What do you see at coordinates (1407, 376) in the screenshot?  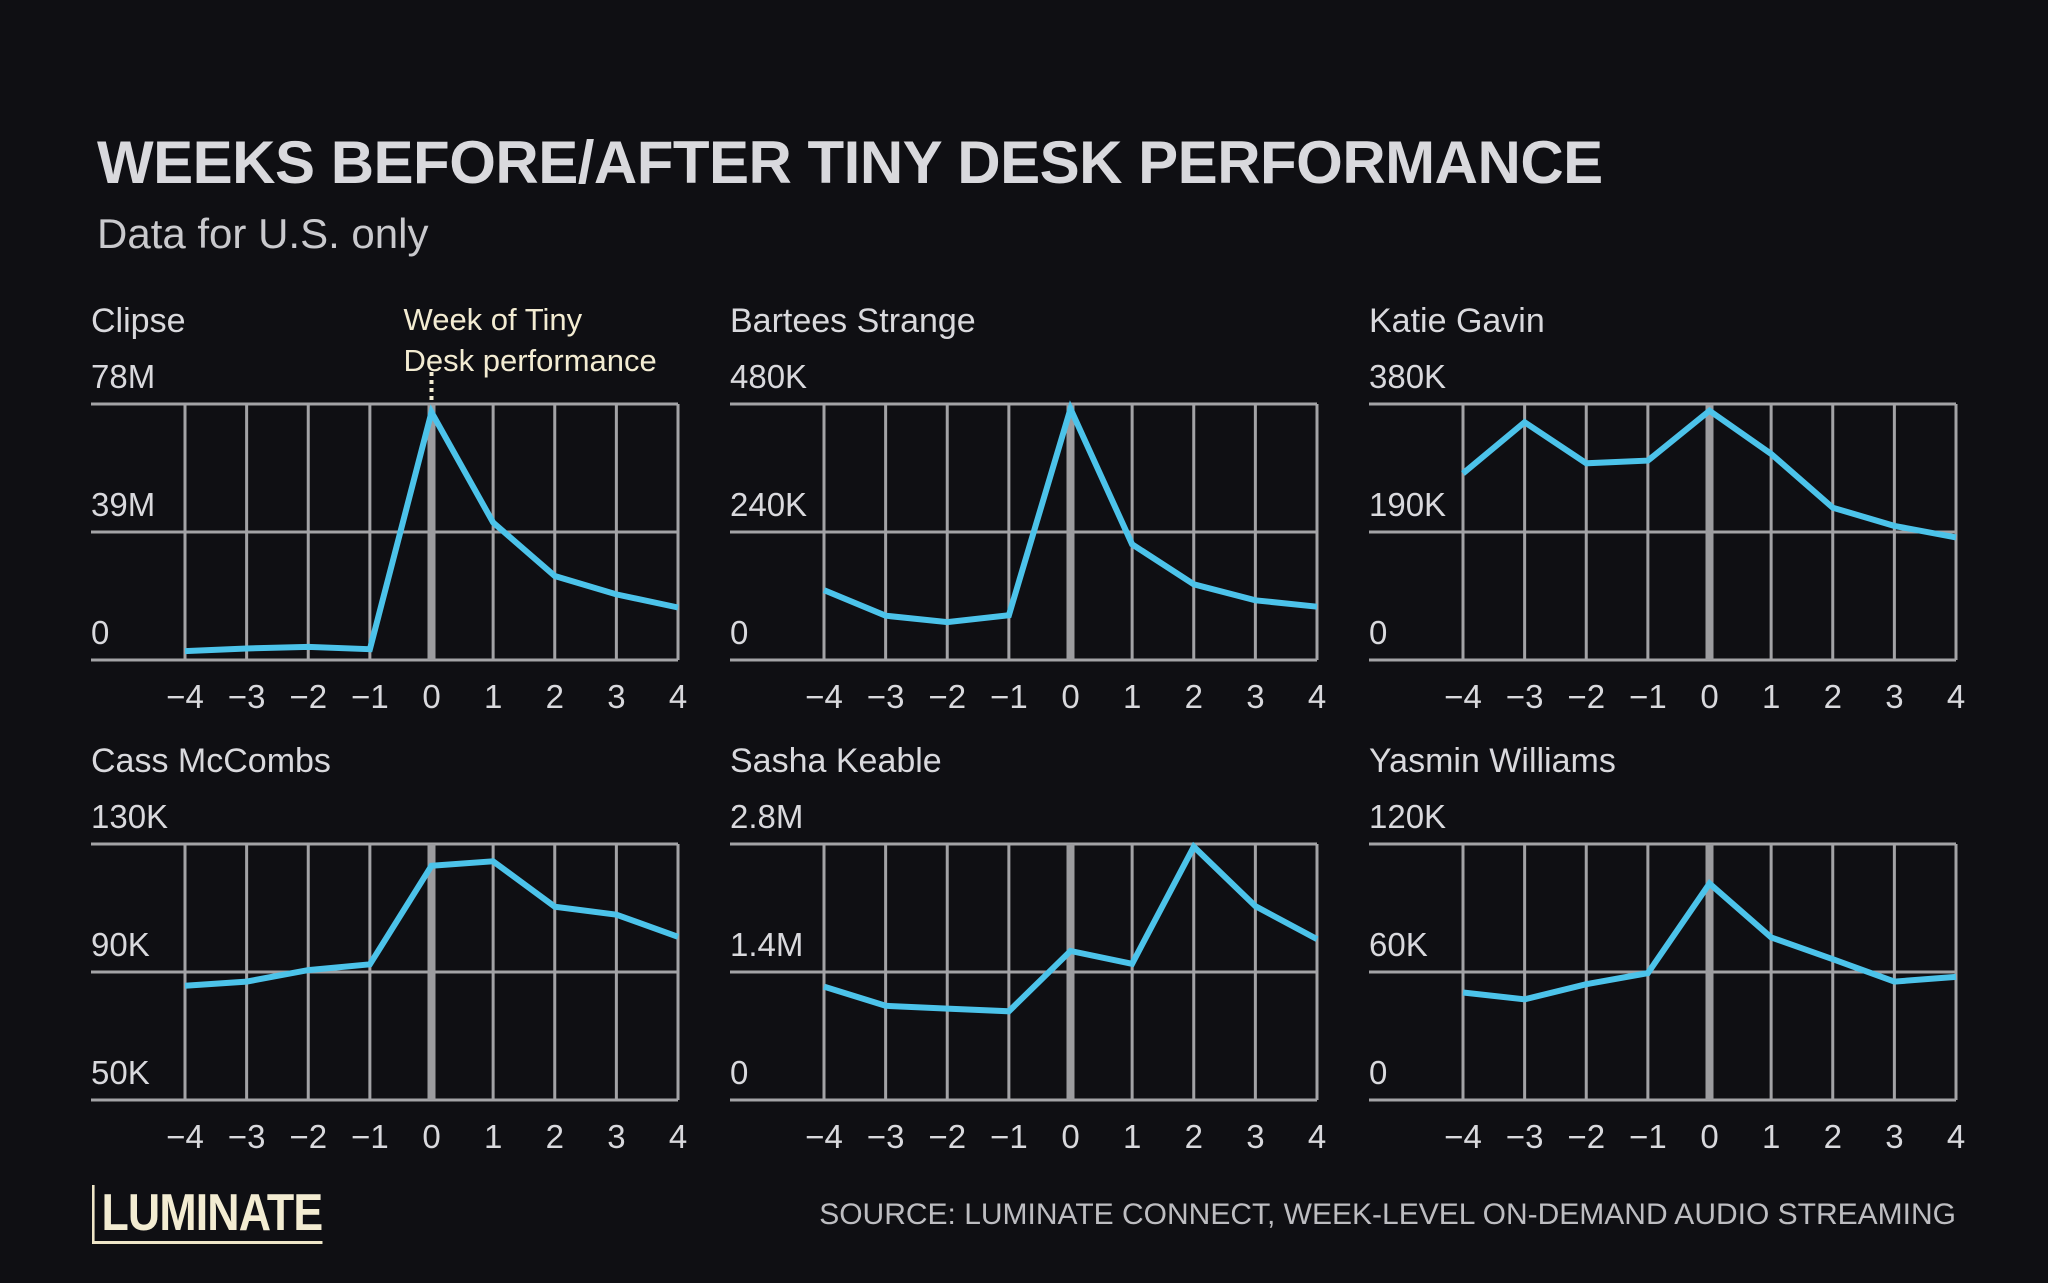 I see `y-tick-label: 380K` at bounding box center [1407, 376].